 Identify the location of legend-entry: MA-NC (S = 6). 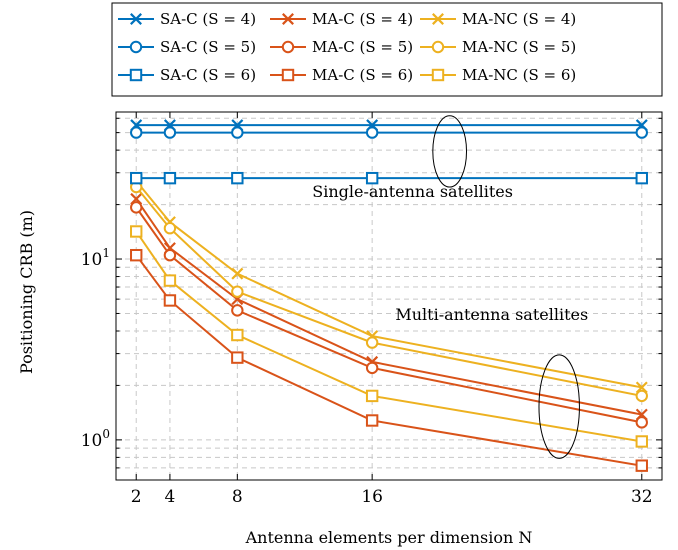
(498, 75).